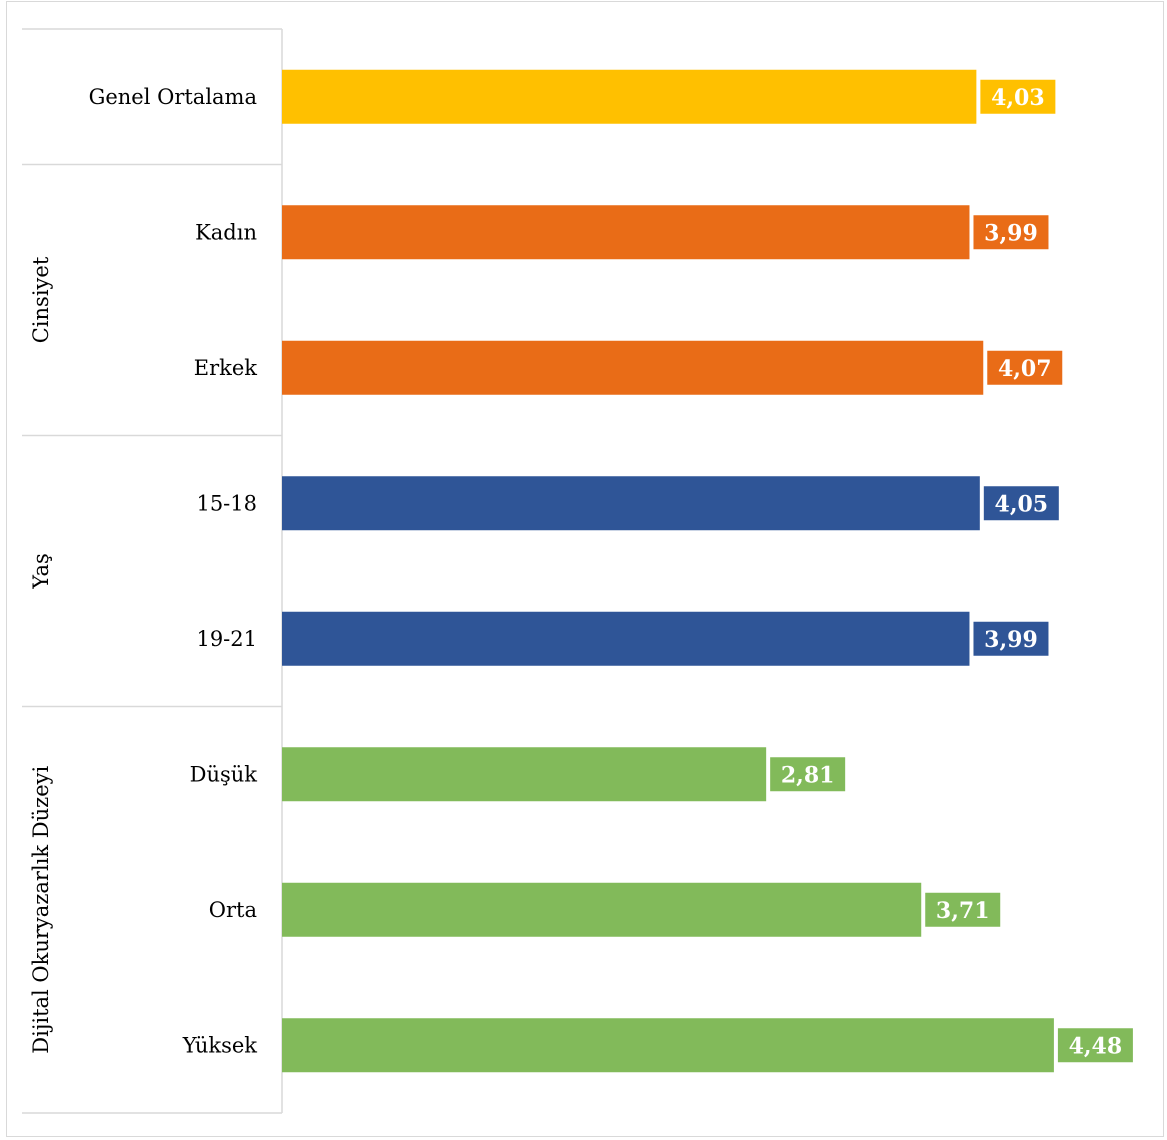 This screenshot has width=1167, height=1140. I want to click on data-label: 3,71, so click(963, 911).